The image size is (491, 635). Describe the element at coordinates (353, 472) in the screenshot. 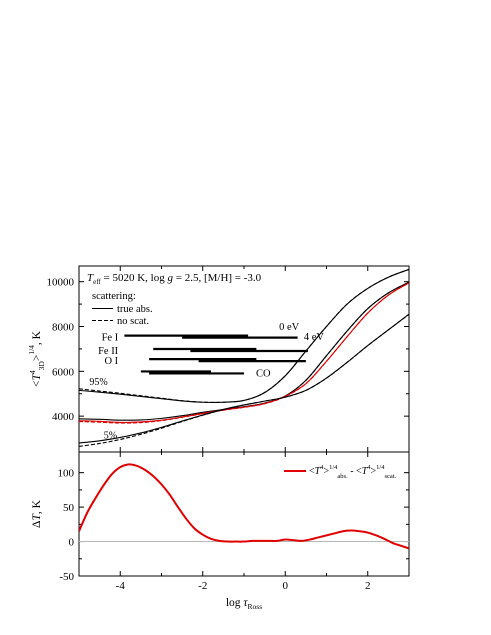

I see `legend-difference-label: <T4>1/4abs. - <T4>1/4scat.` at that location.